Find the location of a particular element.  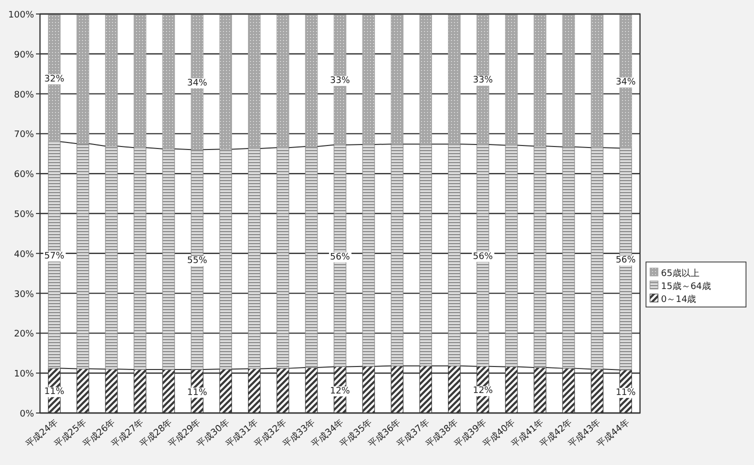

y-tick-label: 60% is located at coordinates (24, 175).